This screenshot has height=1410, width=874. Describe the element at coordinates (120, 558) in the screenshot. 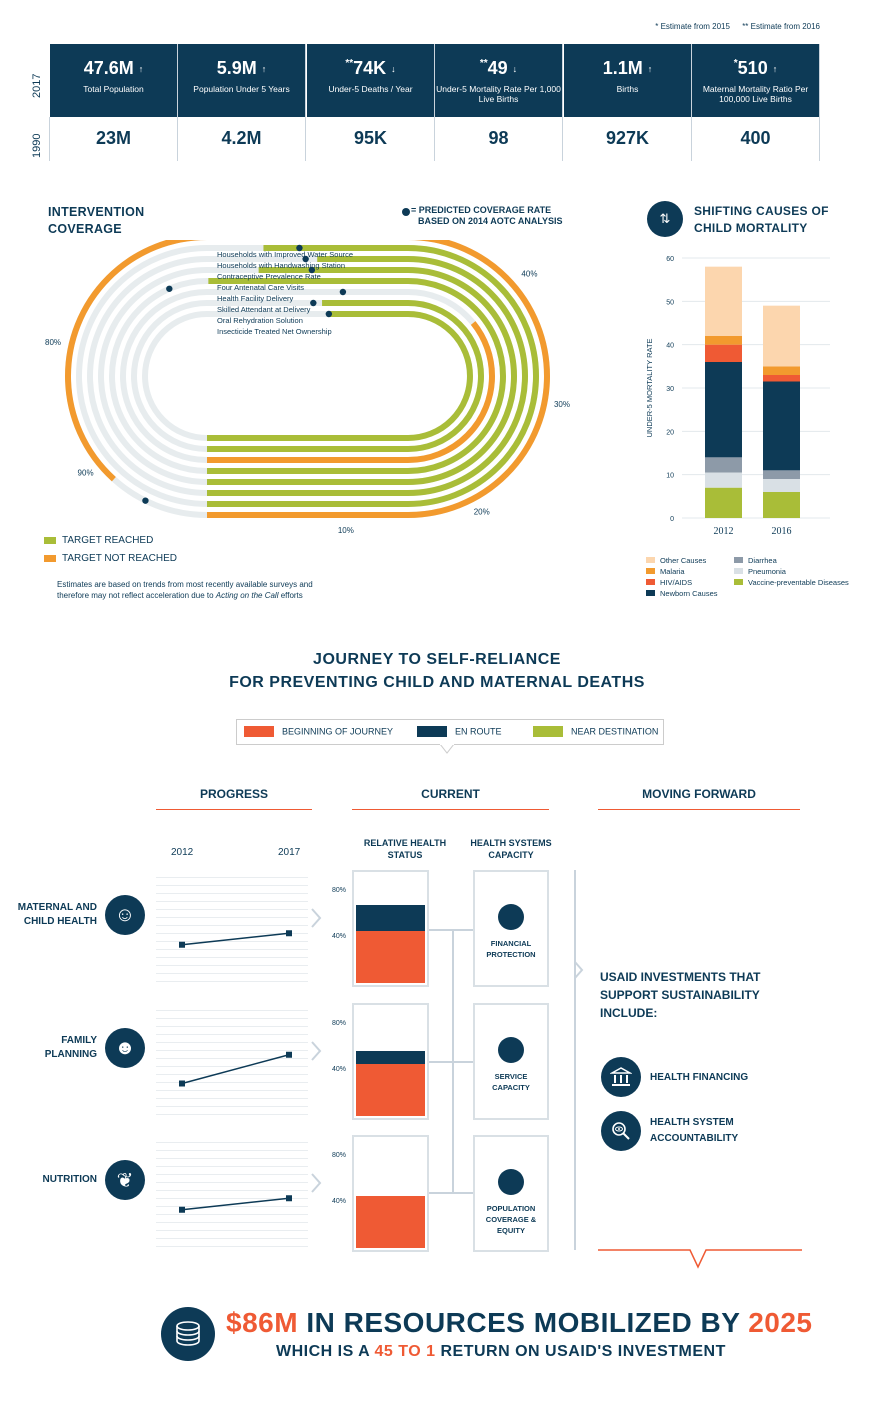

I see `legend-not-reached-label: TARGET NOT REACHED` at that location.